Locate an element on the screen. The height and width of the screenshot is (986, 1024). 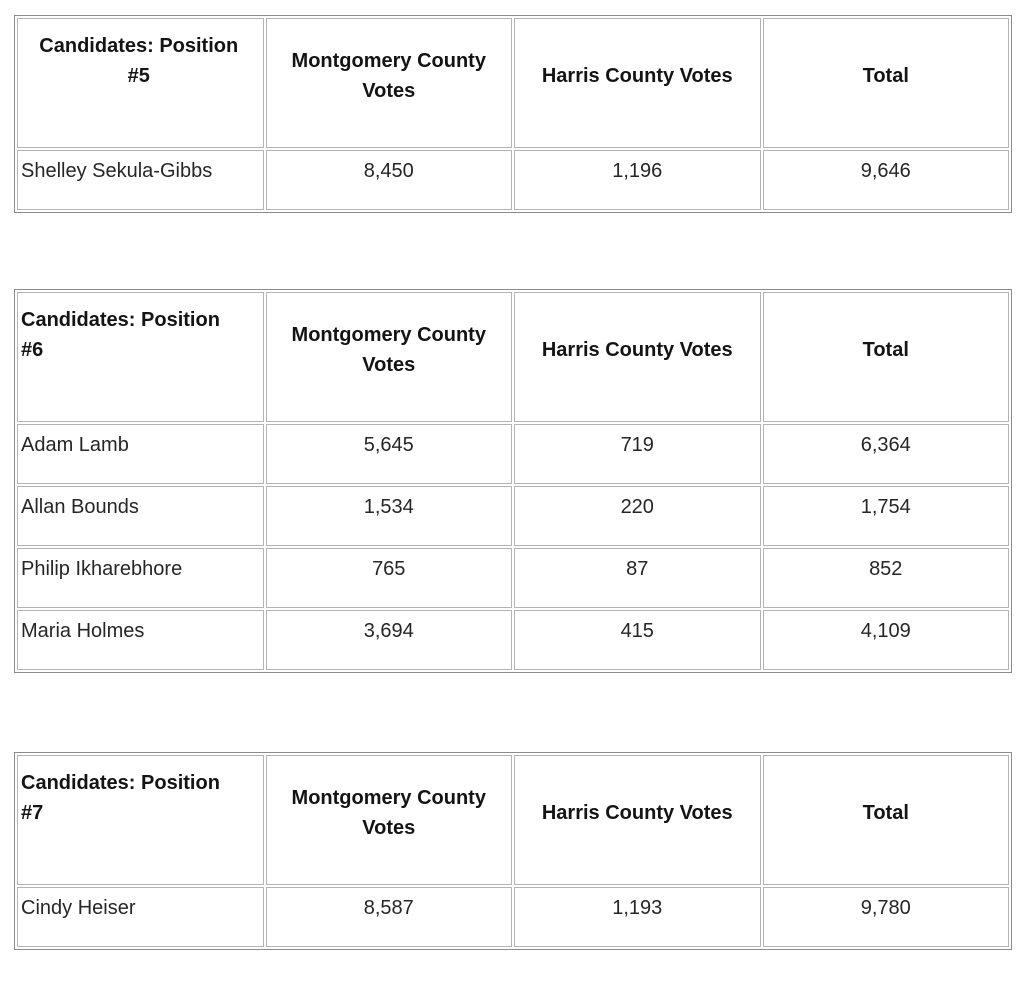
column-header-candidates: Candidates: Position #7 is located at coordinates (140, 820).